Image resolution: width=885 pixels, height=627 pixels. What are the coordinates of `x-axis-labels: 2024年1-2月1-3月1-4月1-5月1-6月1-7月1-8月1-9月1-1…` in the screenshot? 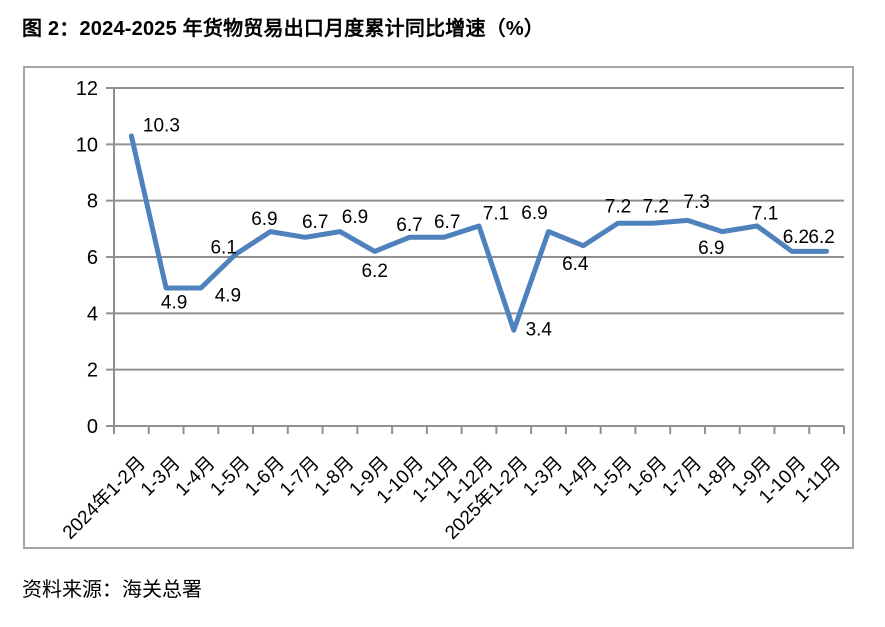 It's located at (451, 498).